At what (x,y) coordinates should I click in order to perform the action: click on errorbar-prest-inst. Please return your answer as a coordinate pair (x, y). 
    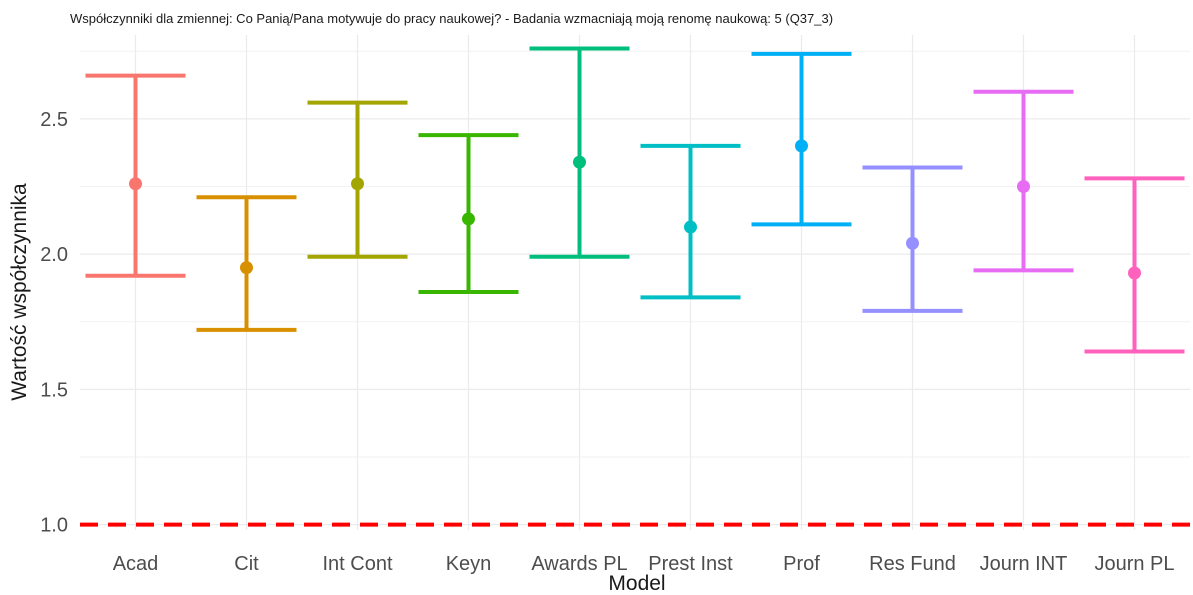
    Looking at the image, I should click on (690, 221).